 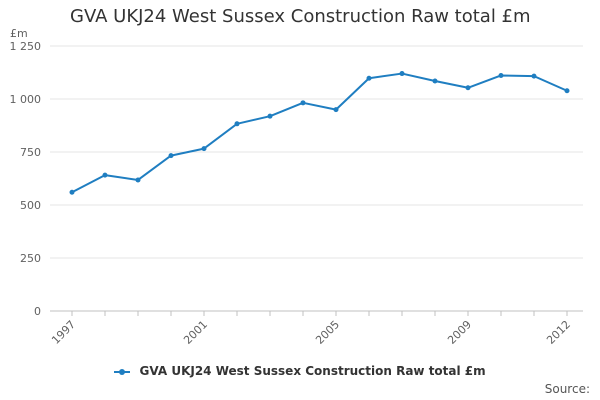 I want to click on x-tick-label: 2009, so click(x=459, y=332).